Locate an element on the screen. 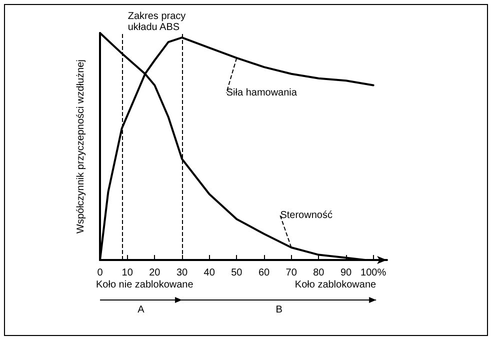 The image size is (496, 344). x-tick-label: 50 is located at coordinates (237, 273).